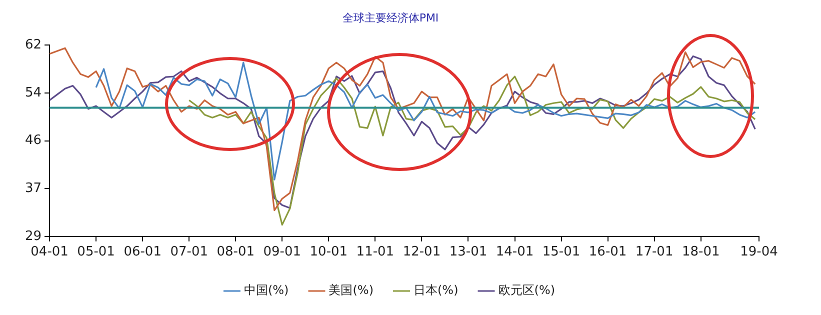 This screenshot has width=821, height=315. I want to click on y-tick-label: 62, so click(33, 45).